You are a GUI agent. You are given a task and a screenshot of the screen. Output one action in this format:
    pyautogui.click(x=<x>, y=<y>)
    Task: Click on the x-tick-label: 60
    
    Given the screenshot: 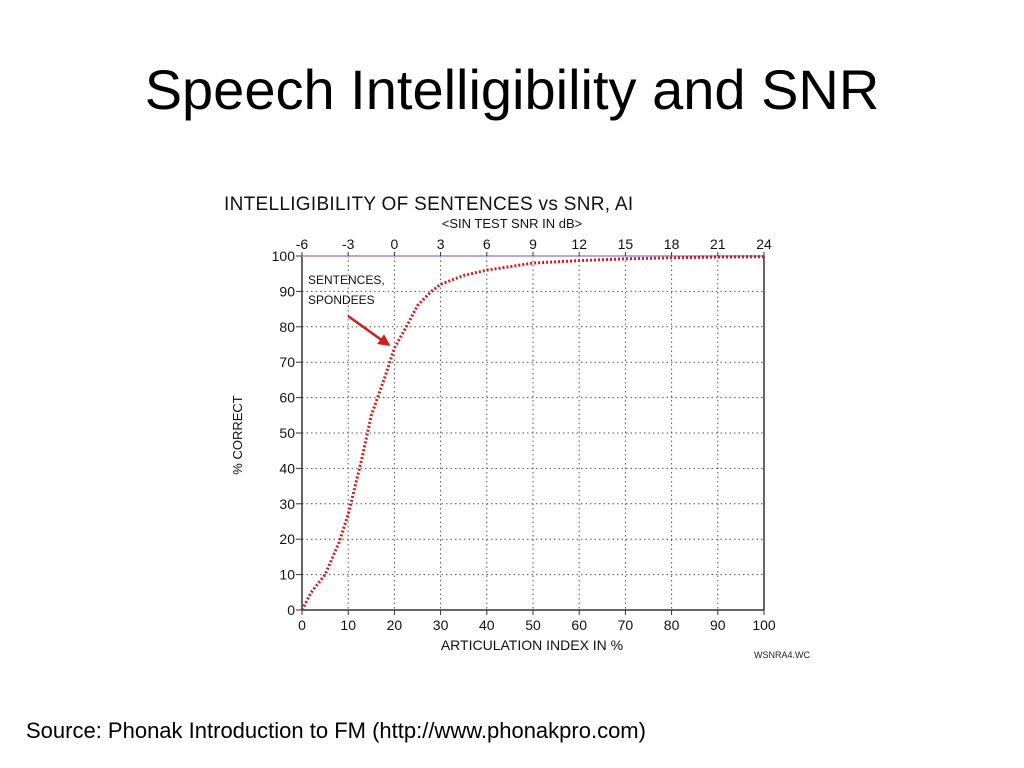 What is the action you would take?
    pyautogui.click(x=579, y=625)
    